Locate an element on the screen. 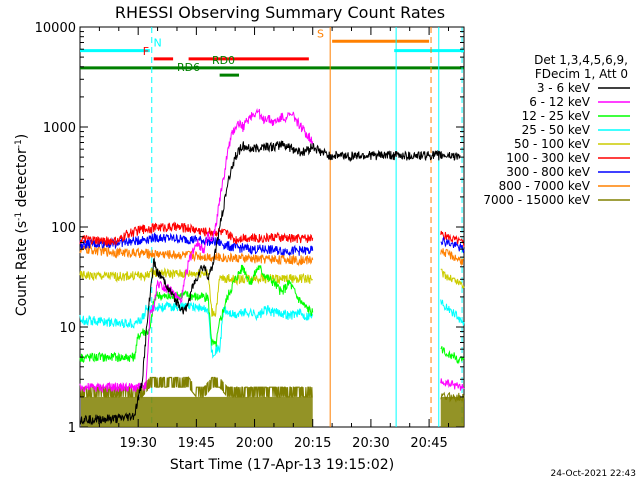 This screenshot has width=640, height=480. x-tick-label: 20:15 is located at coordinates (312, 443).